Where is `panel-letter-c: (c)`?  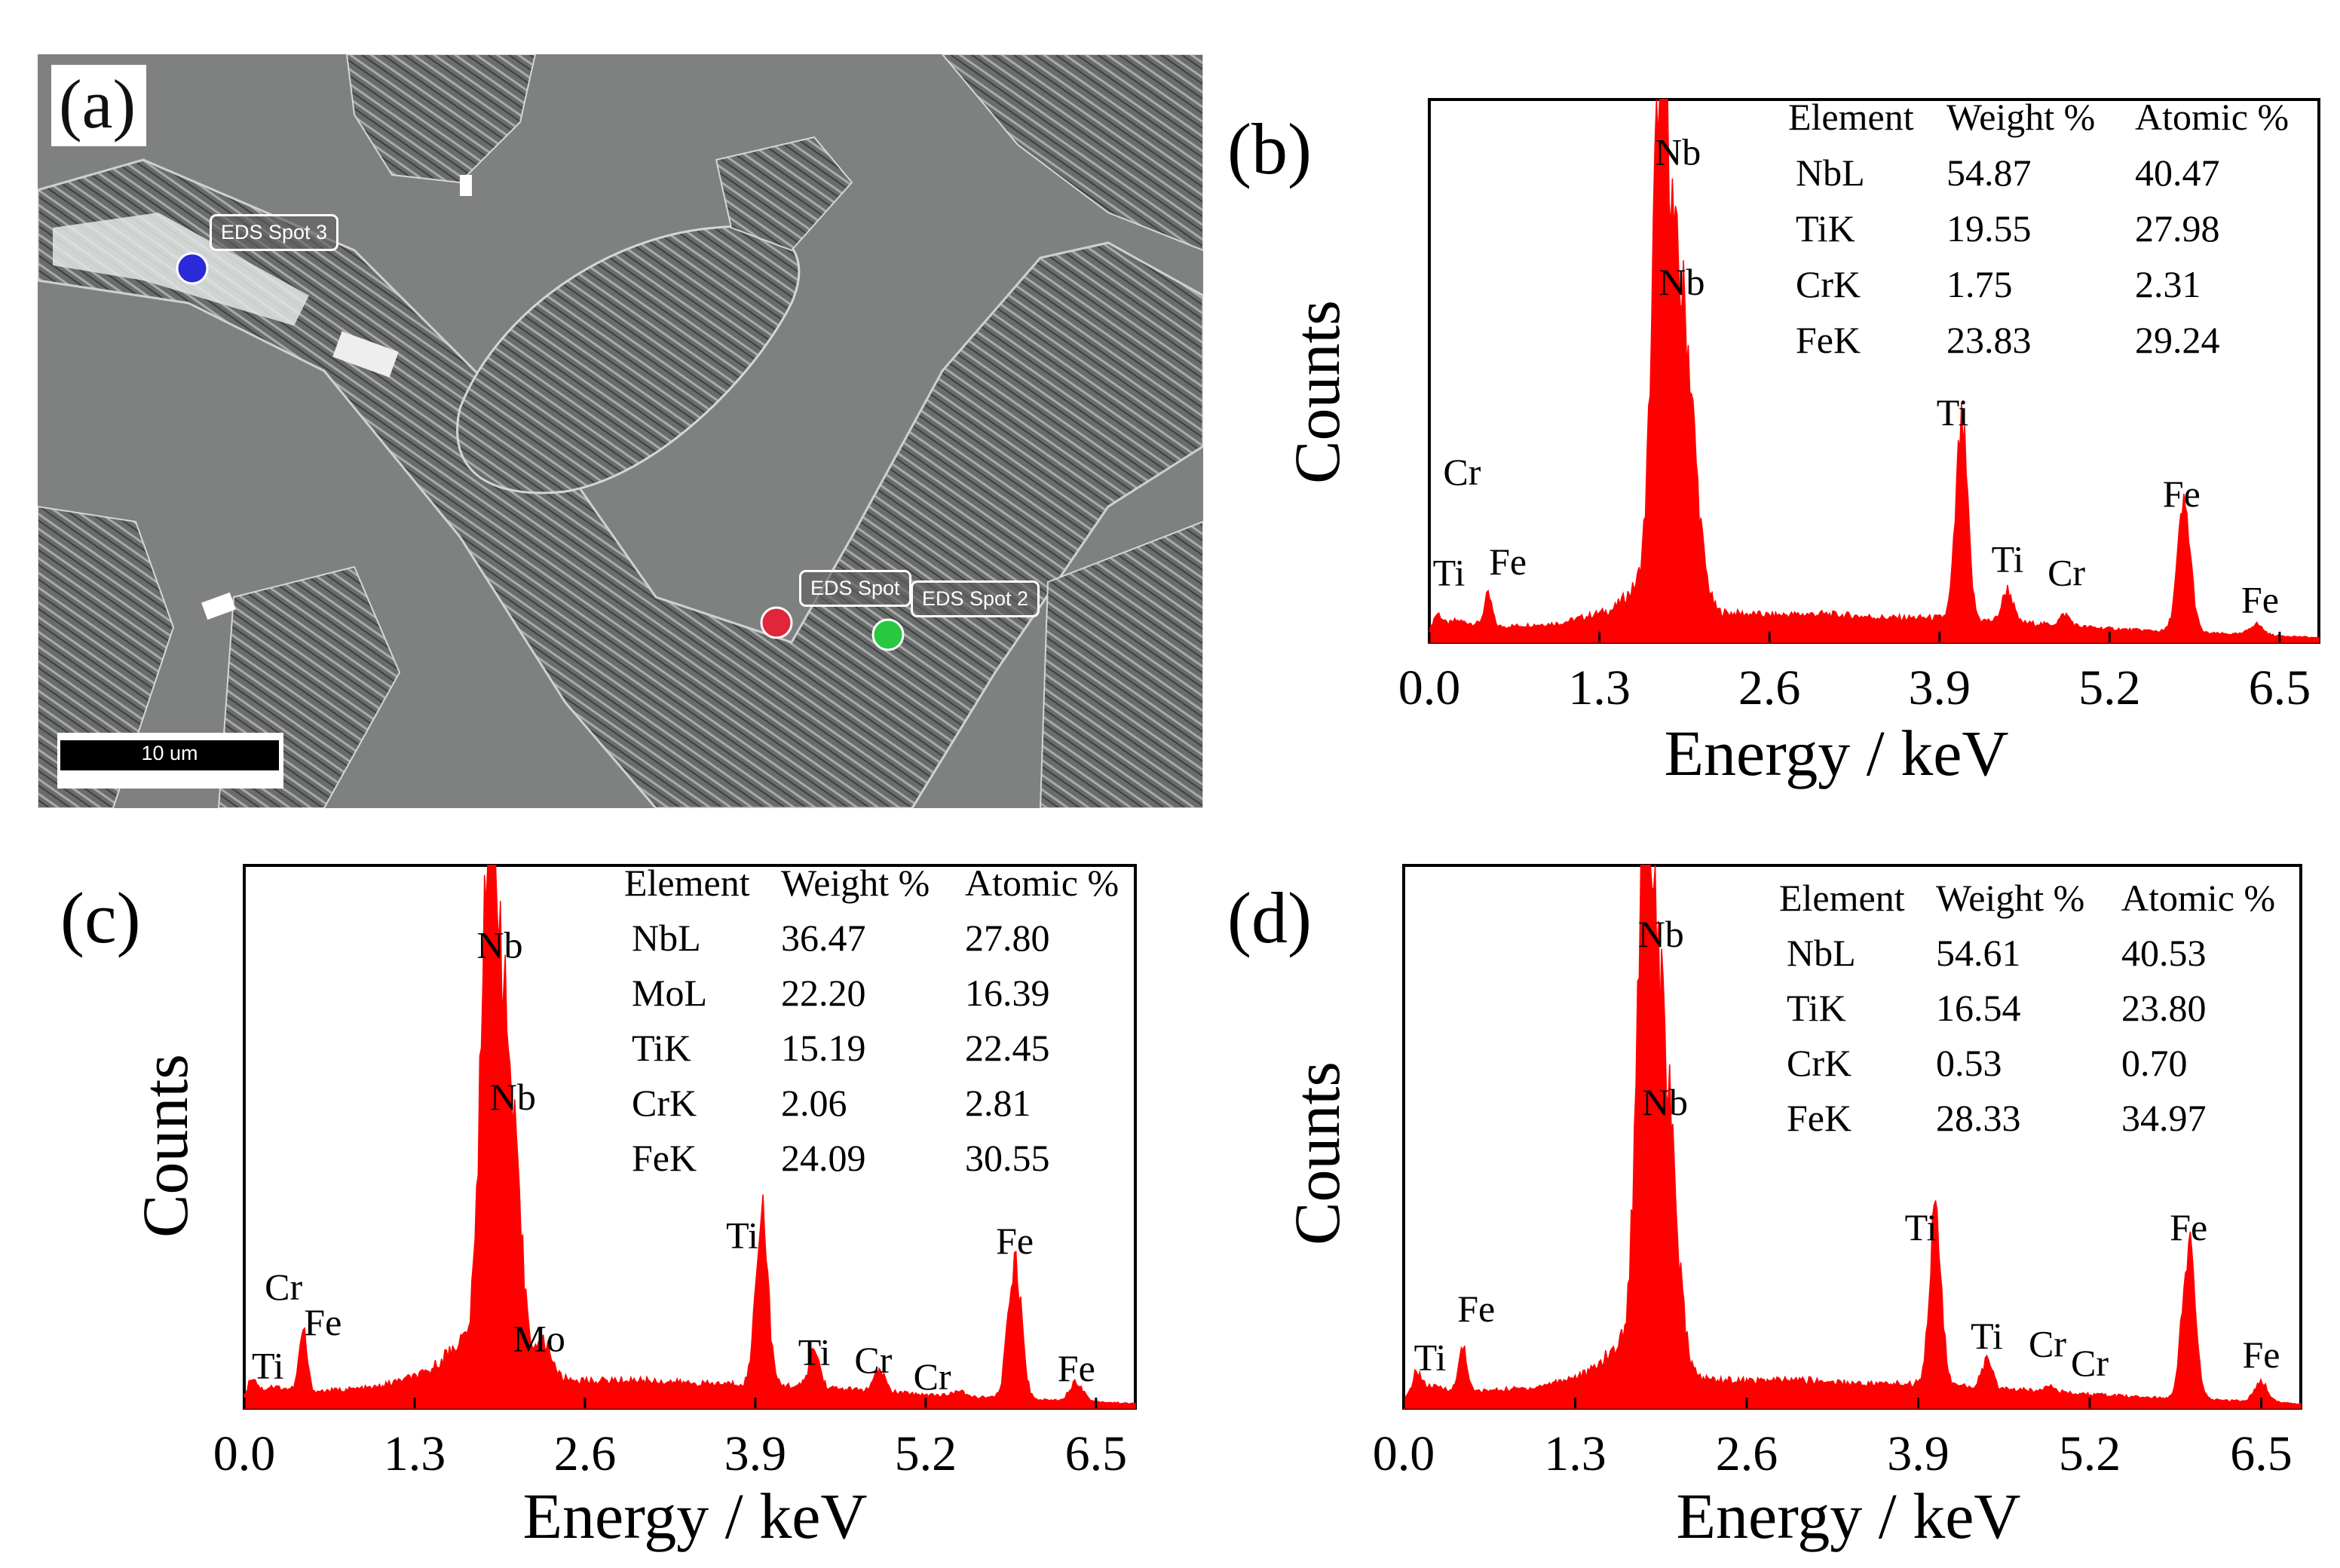
panel-letter-c: (c) is located at coordinates (100, 917).